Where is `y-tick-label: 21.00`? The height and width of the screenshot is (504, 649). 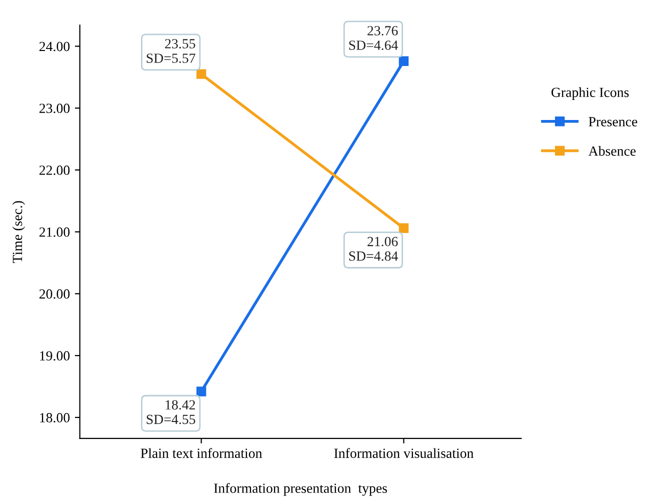
y-tick-label: 21.00 is located at coordinates (54, 232).